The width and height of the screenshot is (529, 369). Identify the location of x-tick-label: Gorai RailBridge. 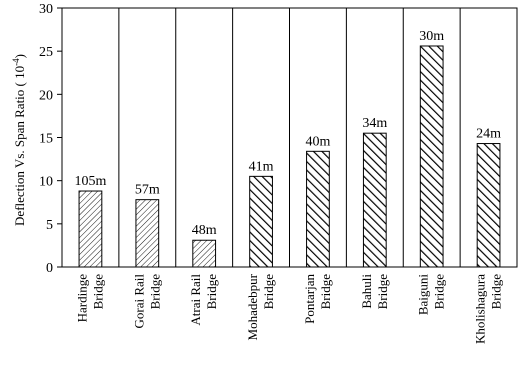
(146, 301).